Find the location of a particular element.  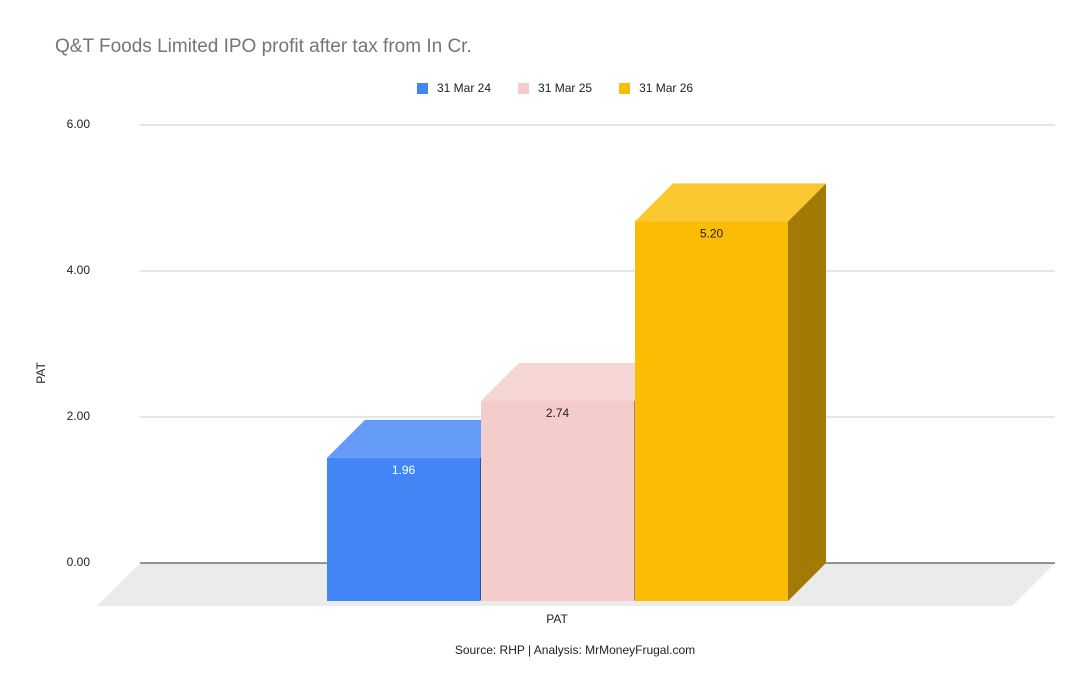

legend-label: 31 Mar 24 is located at coordinates (464, 88).